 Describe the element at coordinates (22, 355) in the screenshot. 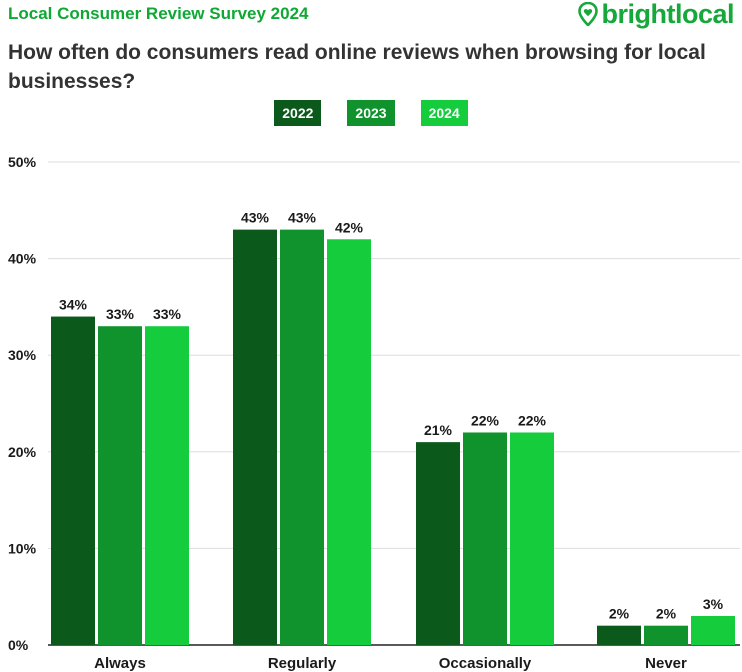

I see `y-tick-label-30: 30%` at that location.